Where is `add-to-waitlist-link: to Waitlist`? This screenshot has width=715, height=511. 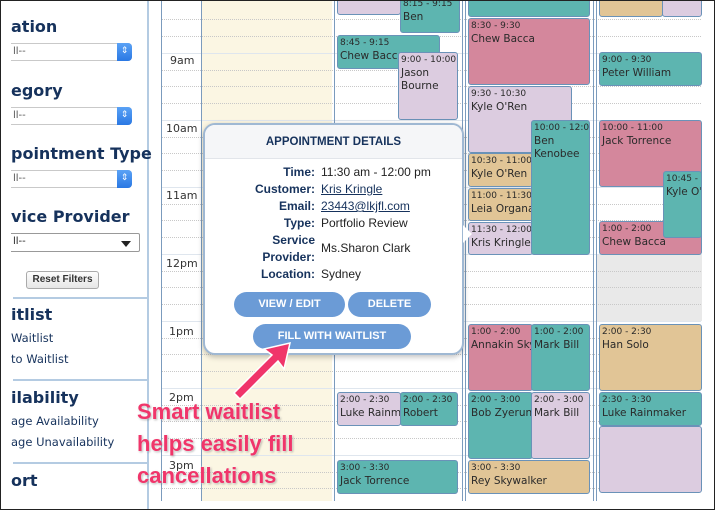
add-to-waitlist-link: to Waitlist is located at coordinates (40, 359).